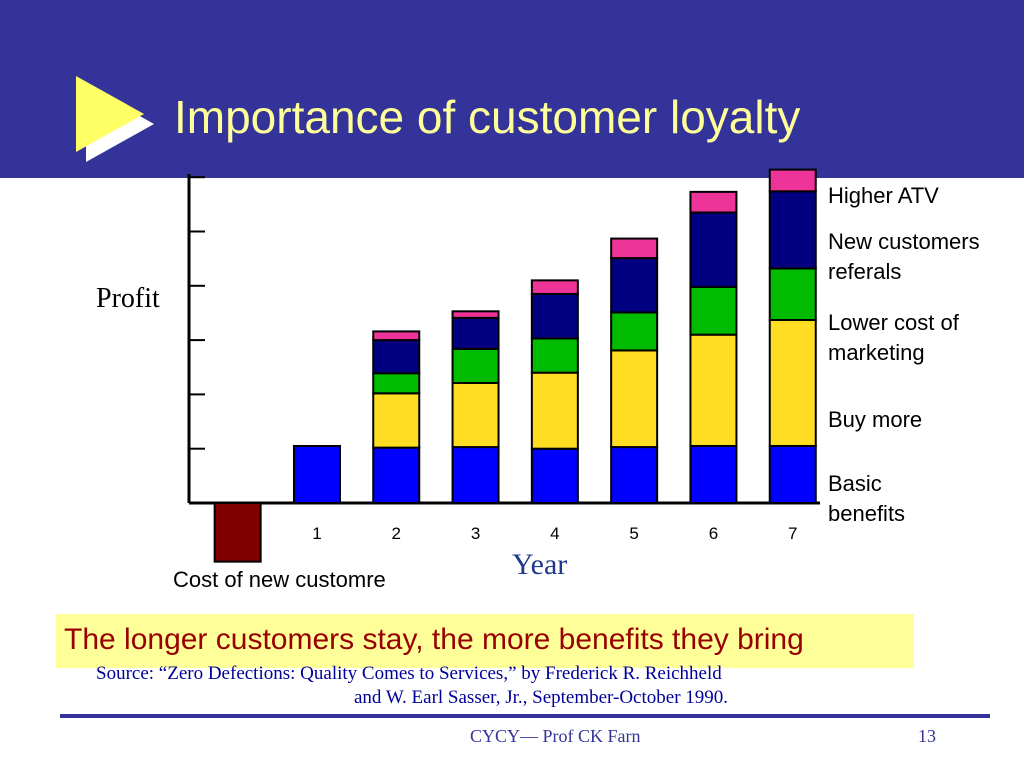  I want to click on legend-label-line: referals, so click(865, 271).